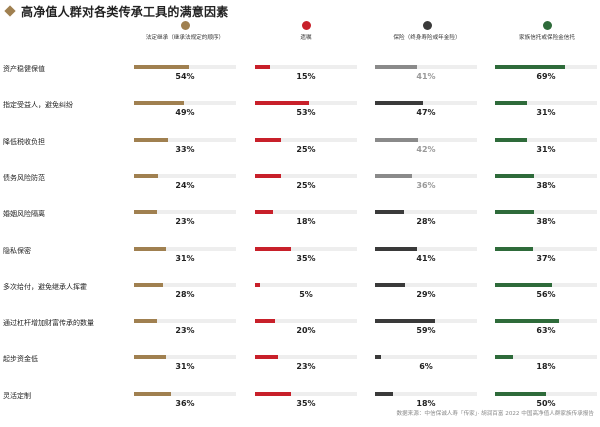 This screenshot has width=600, height=427. Describe the element at coordinates (48, 323) in the screenshot. I see `category-label: 通过杠杆增加财富传承的数量` at that location.